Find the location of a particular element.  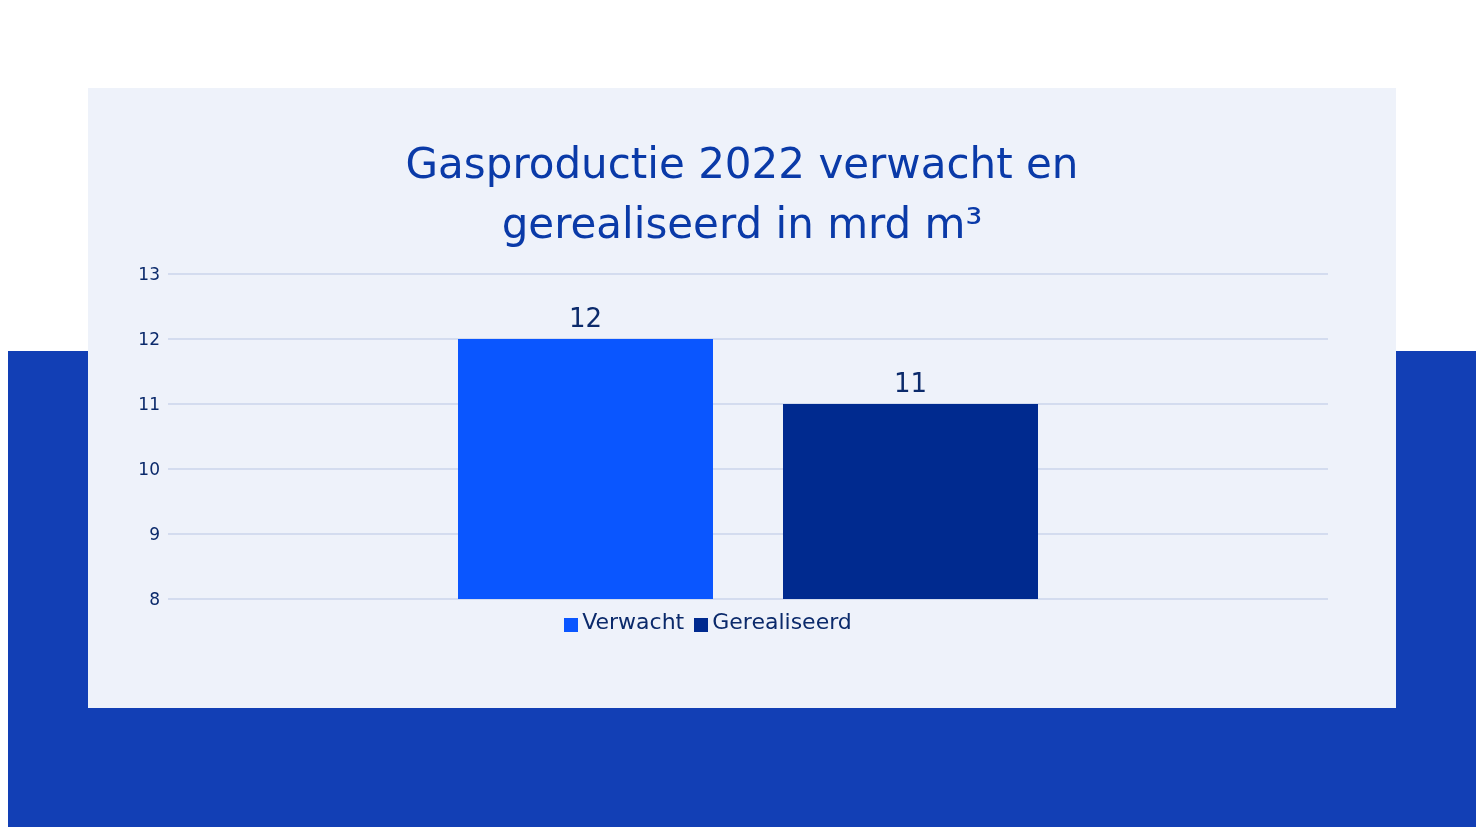

legend-label: Verwacht is located at coordinates (633, 621).